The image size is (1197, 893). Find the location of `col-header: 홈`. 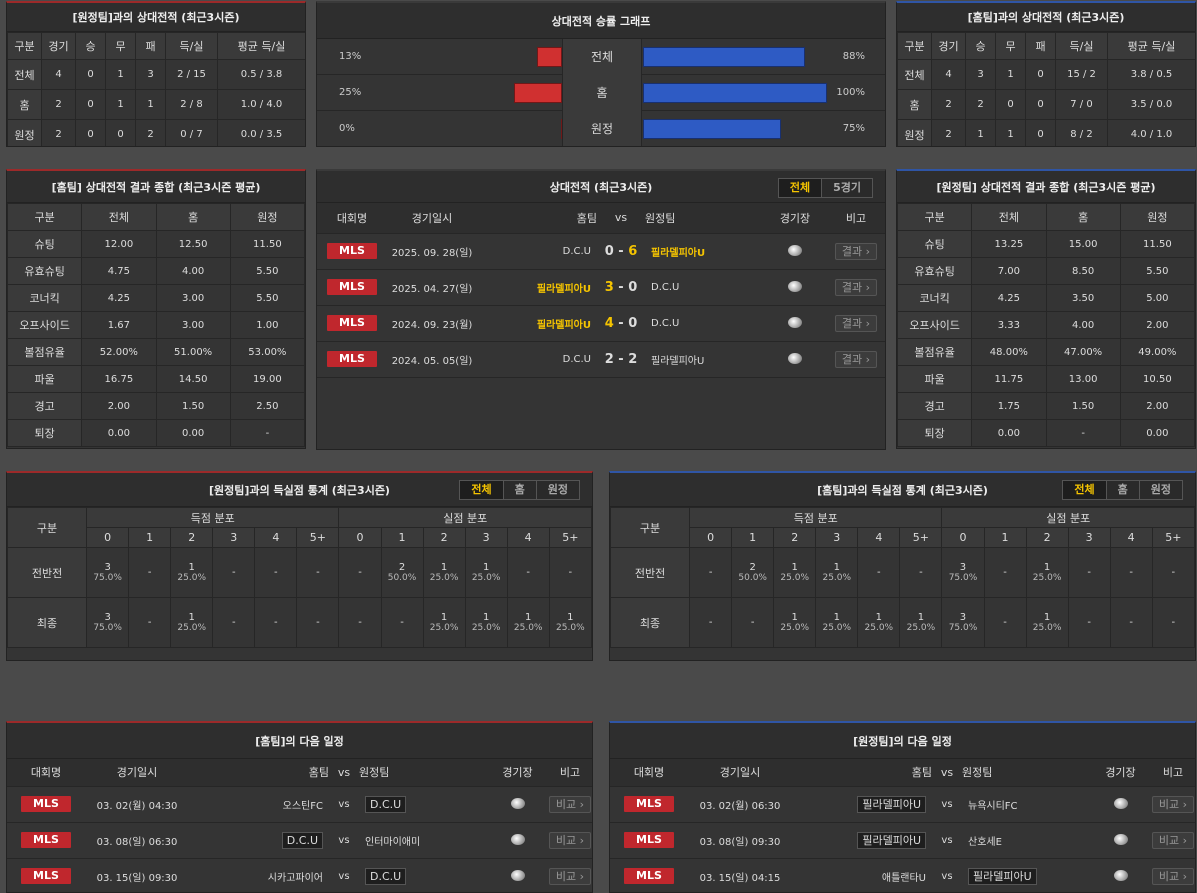

col-header: 홈 is located at coordinates (193, 217).